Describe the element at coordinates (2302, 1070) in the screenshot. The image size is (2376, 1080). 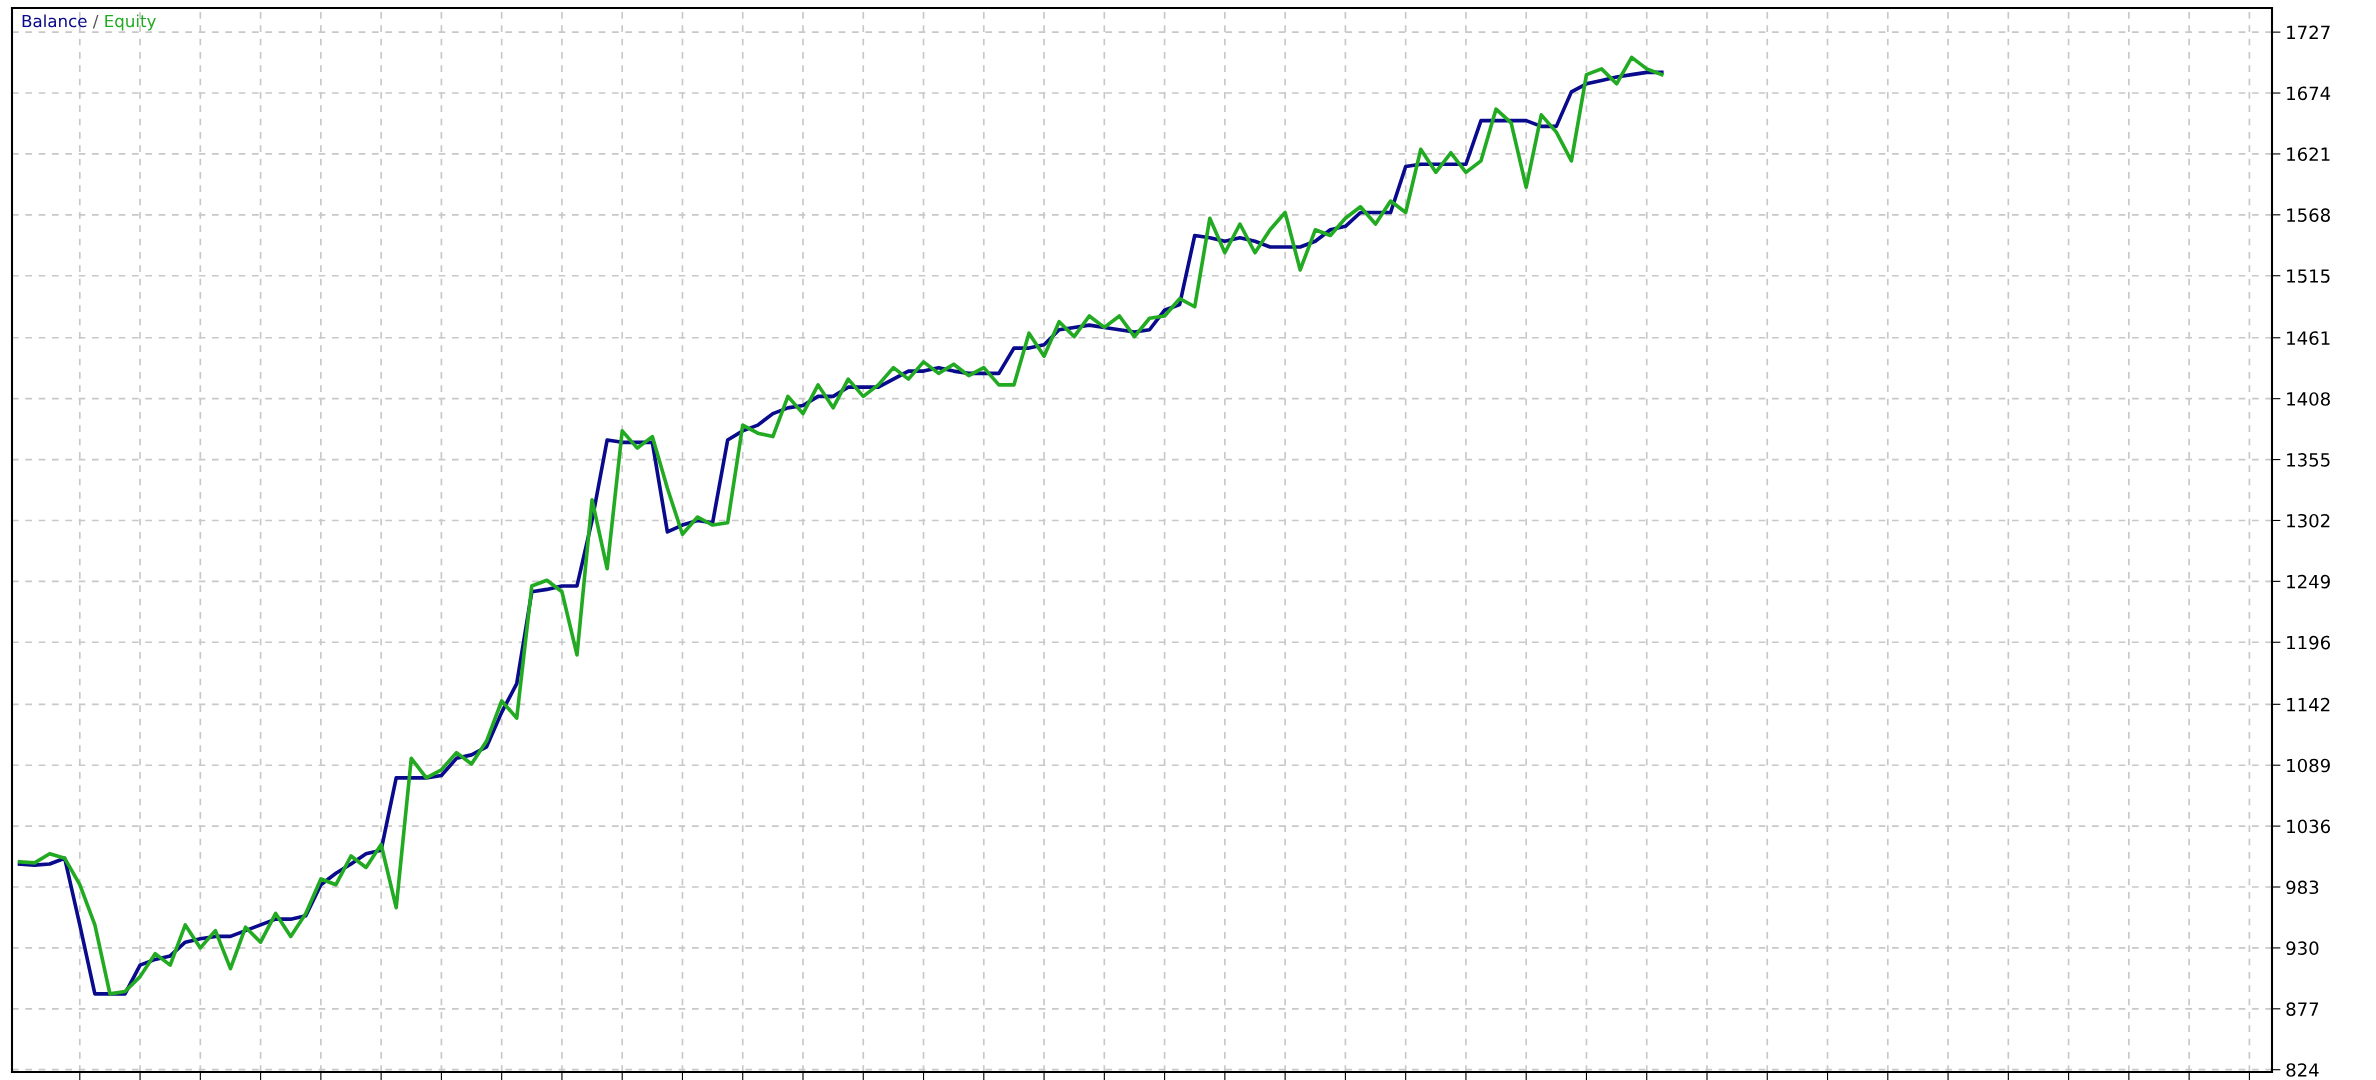
I see `y-tick-label: 824` at that location.